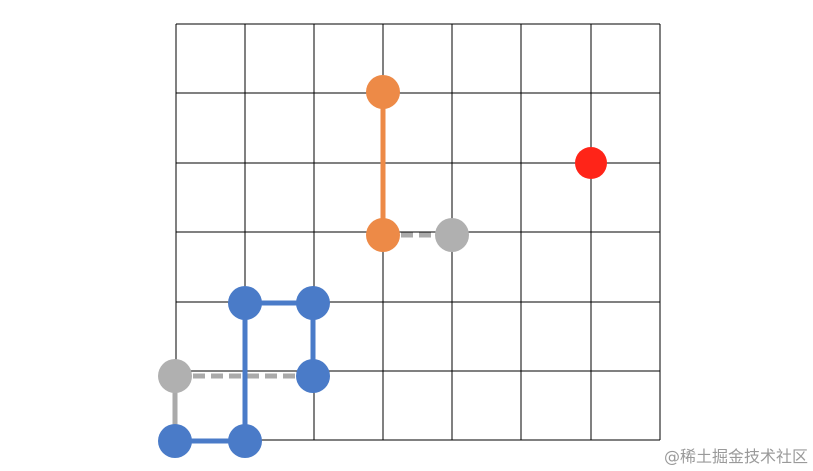 The width and height of the screenshot is (813, 471). I want to click on watermark: @稀土掘金技术社区, so click(736, 456).